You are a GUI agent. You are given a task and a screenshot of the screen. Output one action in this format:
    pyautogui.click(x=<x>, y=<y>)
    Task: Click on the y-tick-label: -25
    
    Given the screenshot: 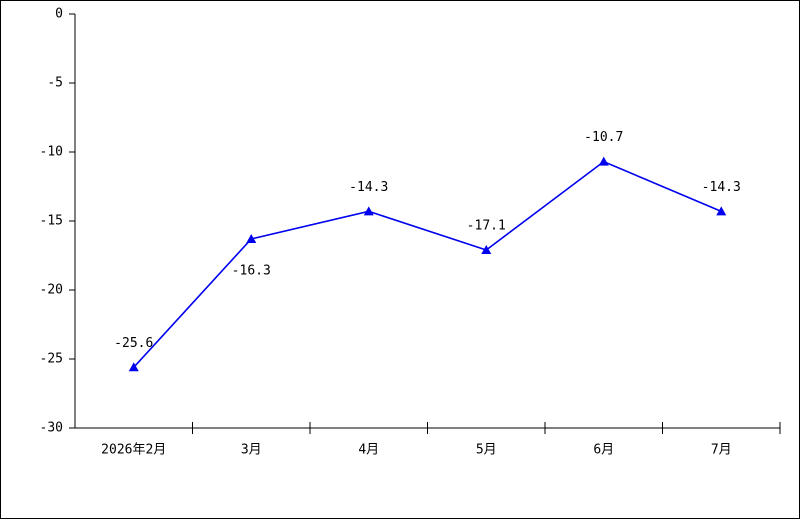 What is the action you would take?
    pyautogui.click(x=51, y=359)
    